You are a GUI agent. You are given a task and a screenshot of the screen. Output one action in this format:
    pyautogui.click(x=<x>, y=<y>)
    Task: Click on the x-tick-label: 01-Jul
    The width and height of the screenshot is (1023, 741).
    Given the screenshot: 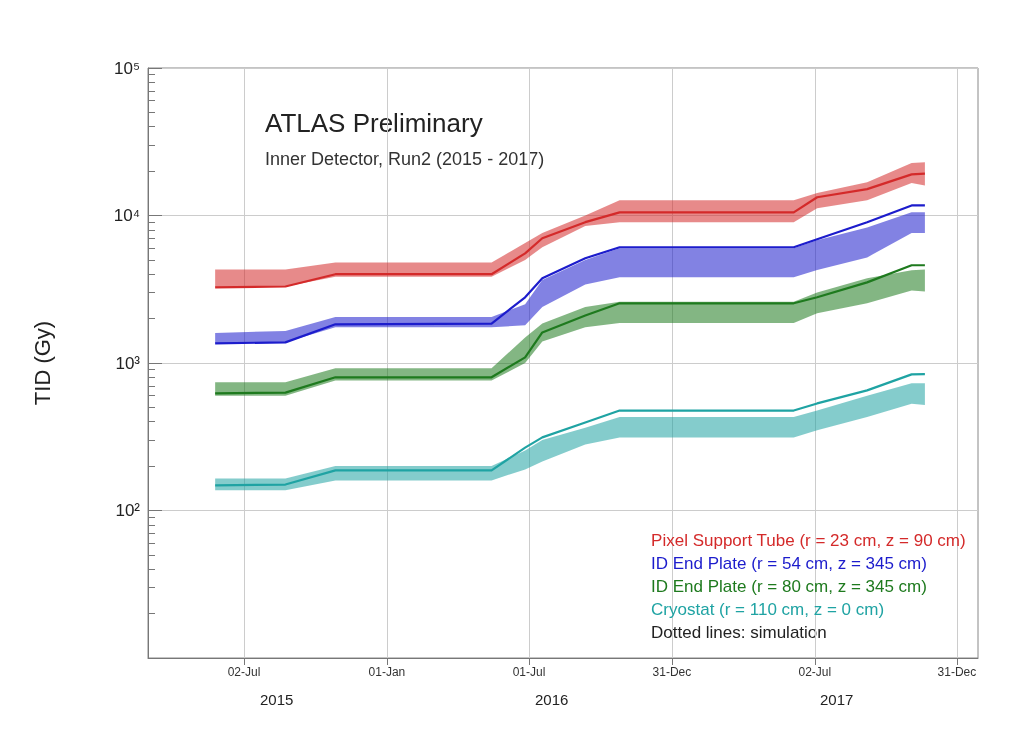 What is the action you would take?
    pyautogui.click(x=529, y=672)
    